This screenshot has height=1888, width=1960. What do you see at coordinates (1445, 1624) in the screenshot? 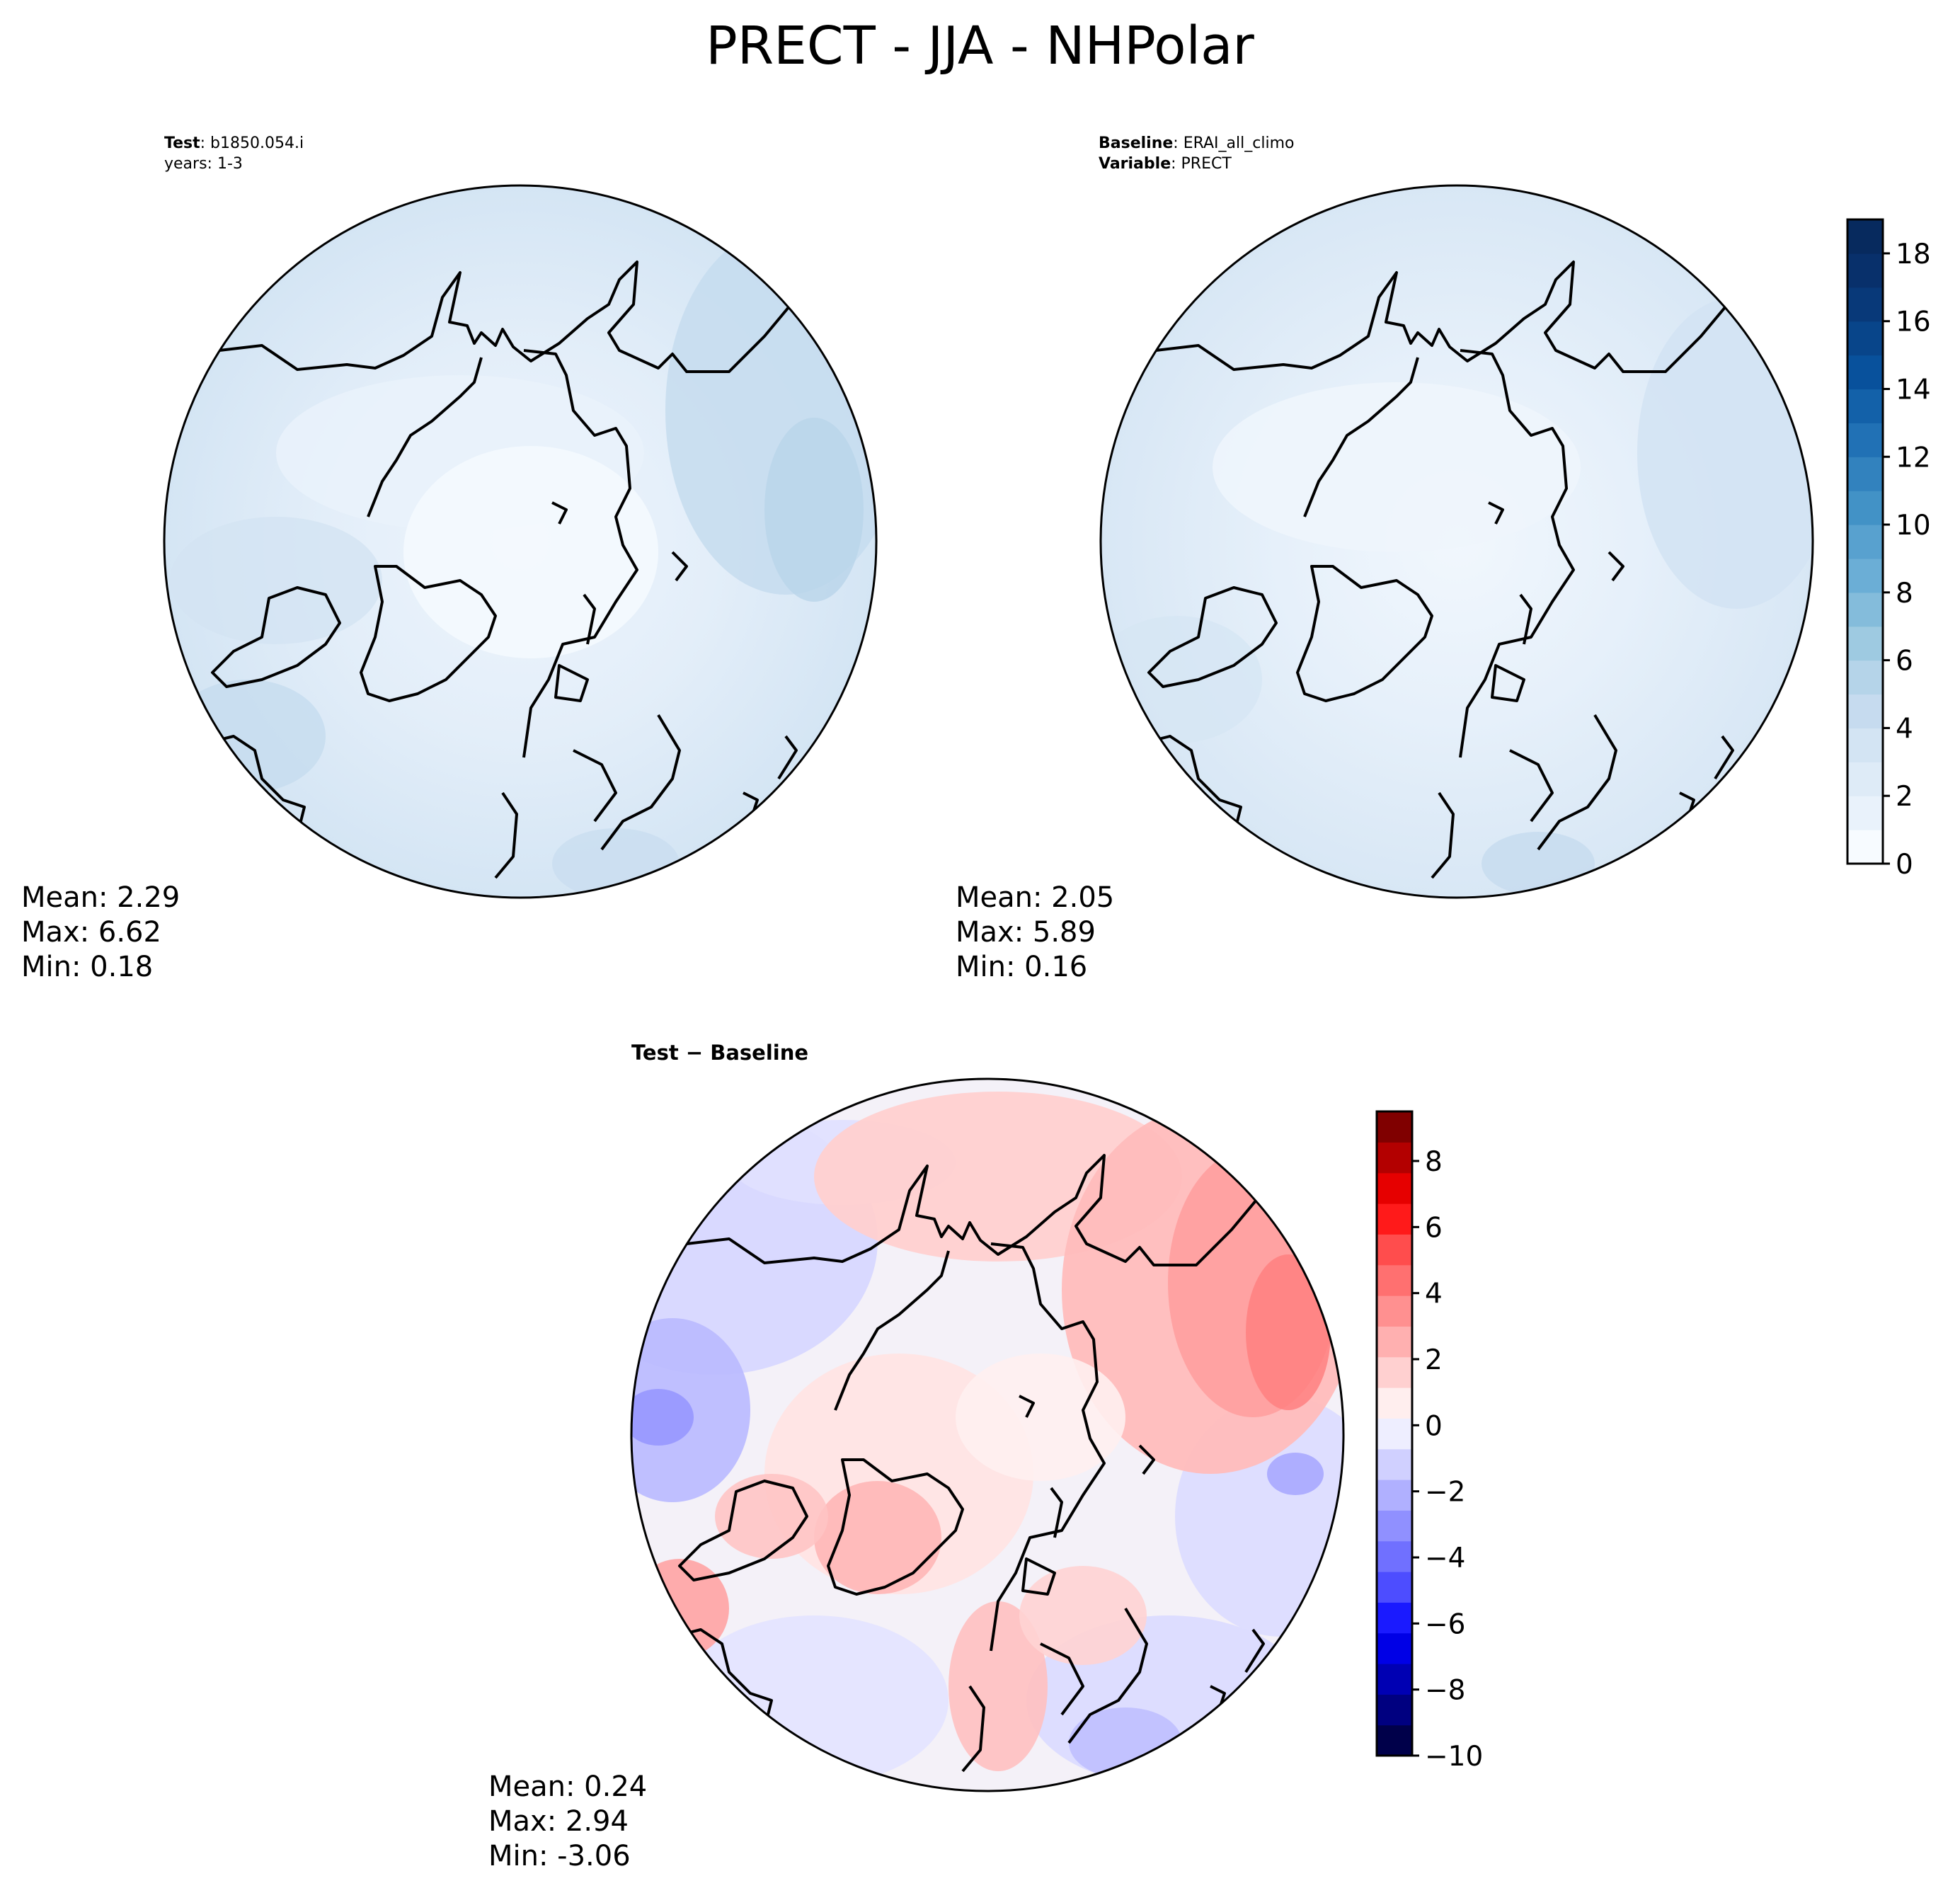
I see `colorbar-tick-label: −6` at bounding box center [1445, 1624].